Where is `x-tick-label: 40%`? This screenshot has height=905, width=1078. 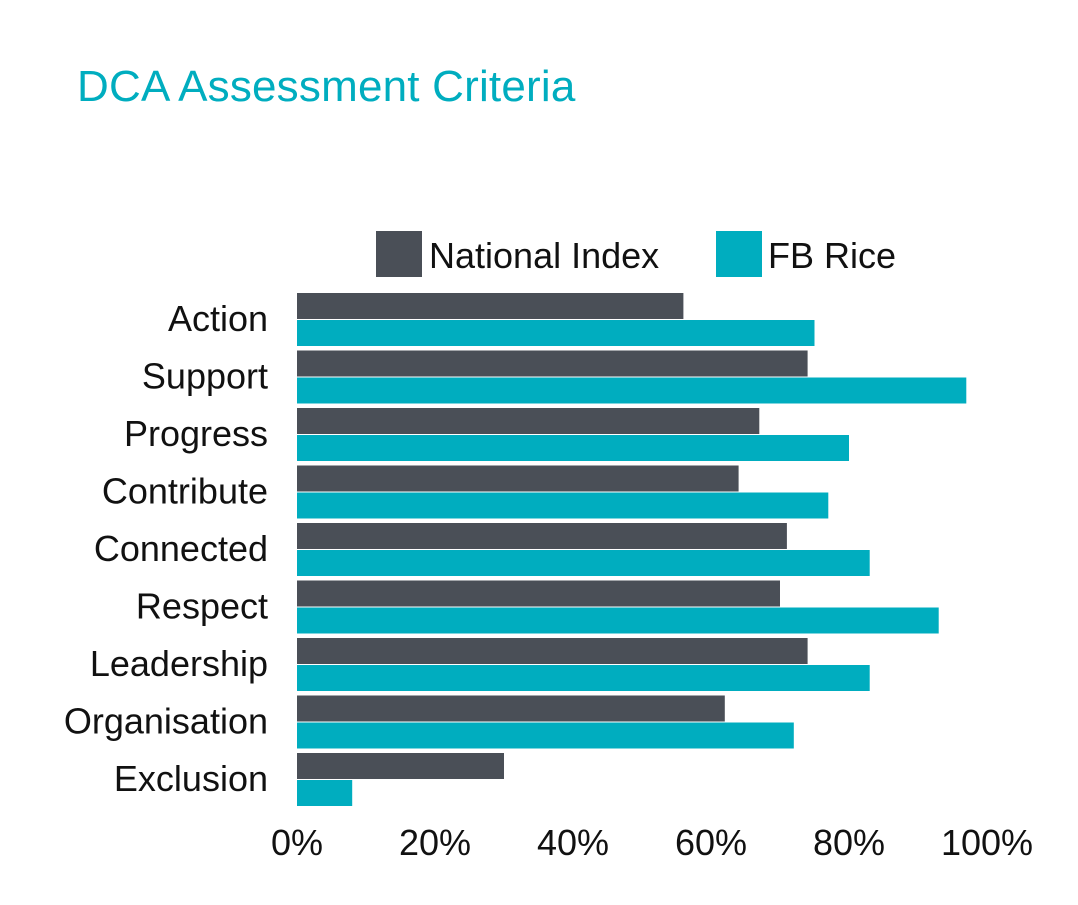 x-tick-label: 40% is located at coordinates (573, 842).